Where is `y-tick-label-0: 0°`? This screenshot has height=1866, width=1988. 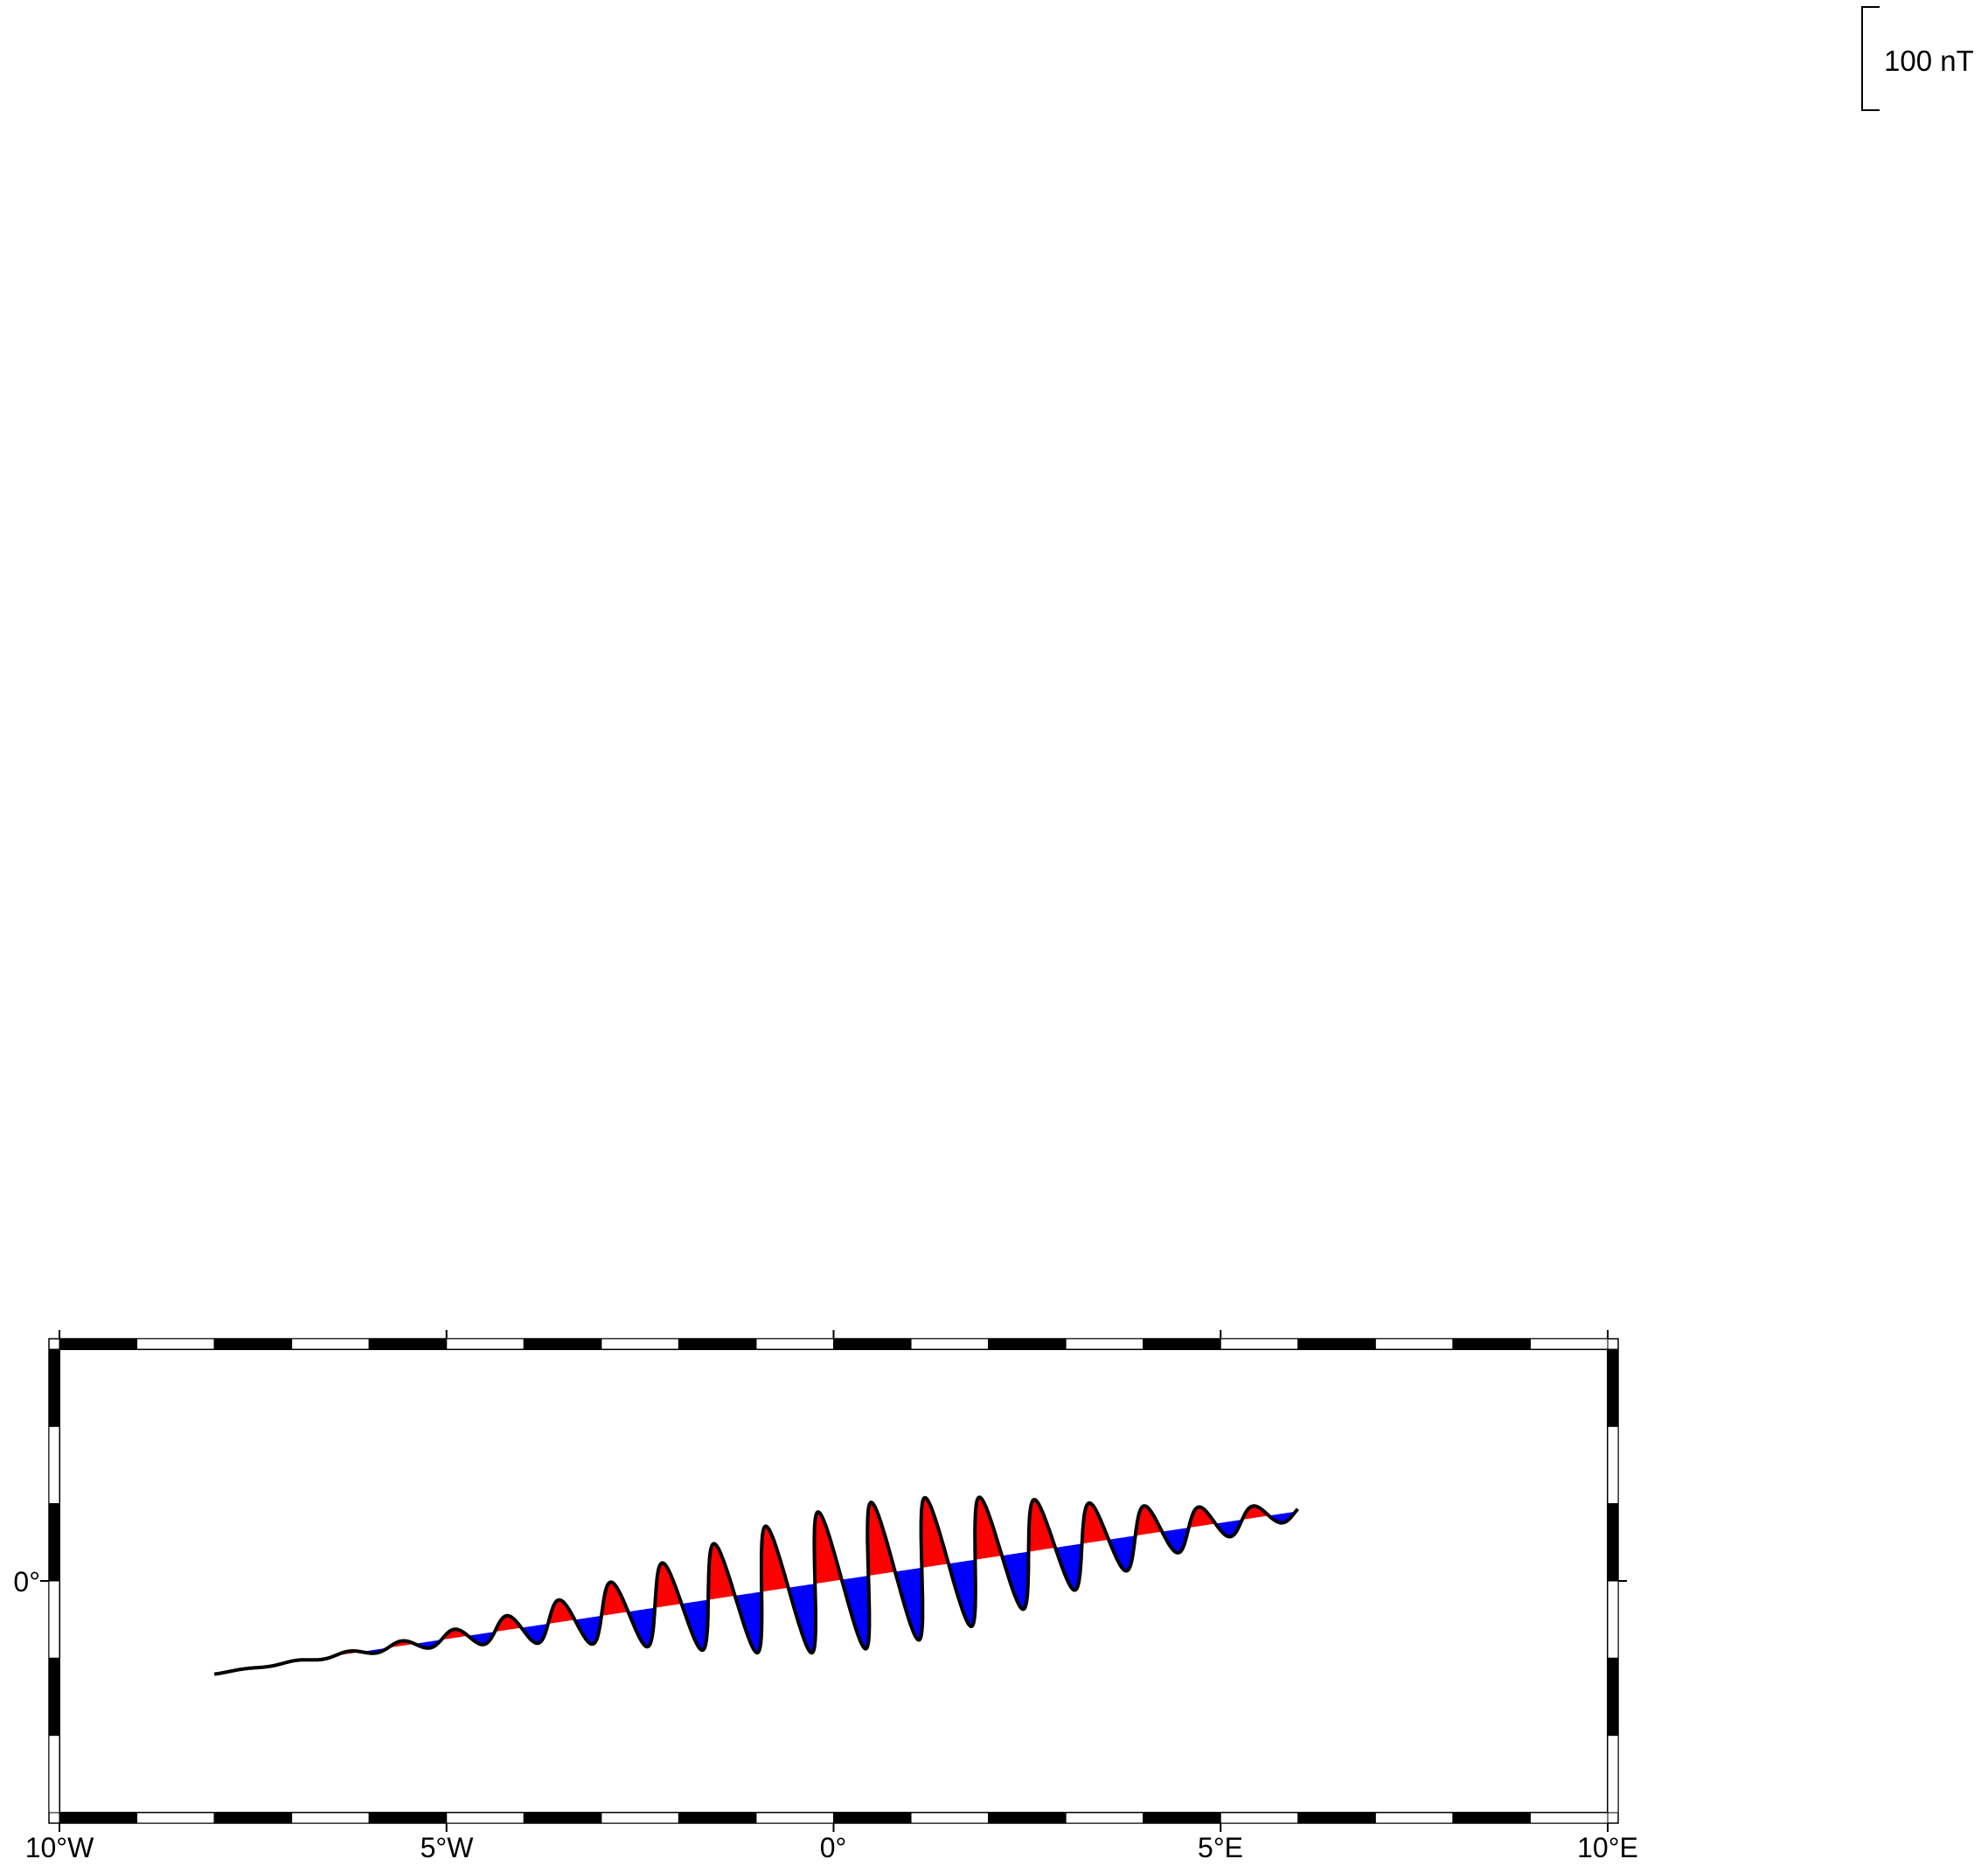
y-tick-label-0: 0° is located at coordinates (26, 1582).